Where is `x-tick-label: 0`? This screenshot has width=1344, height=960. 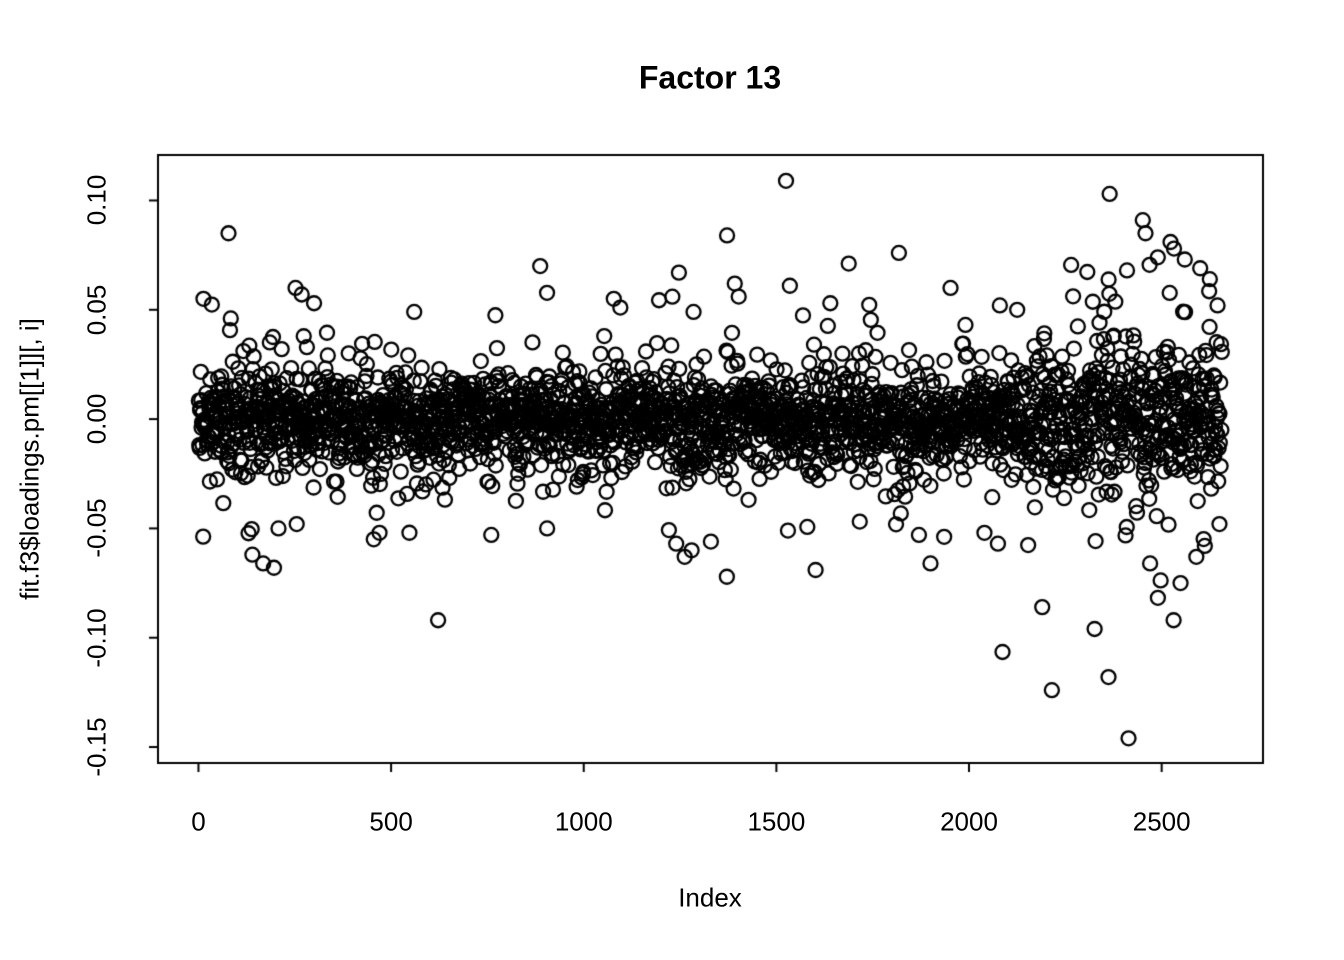 x-tick-label: 0 is located at coordinates (198, 821).